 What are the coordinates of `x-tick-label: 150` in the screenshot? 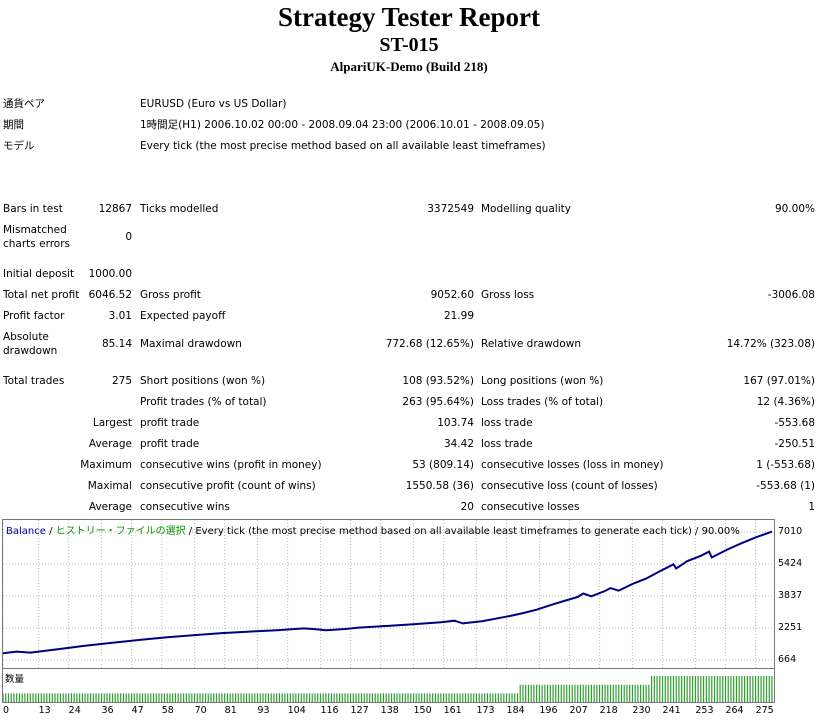 It's located at (422, 710).